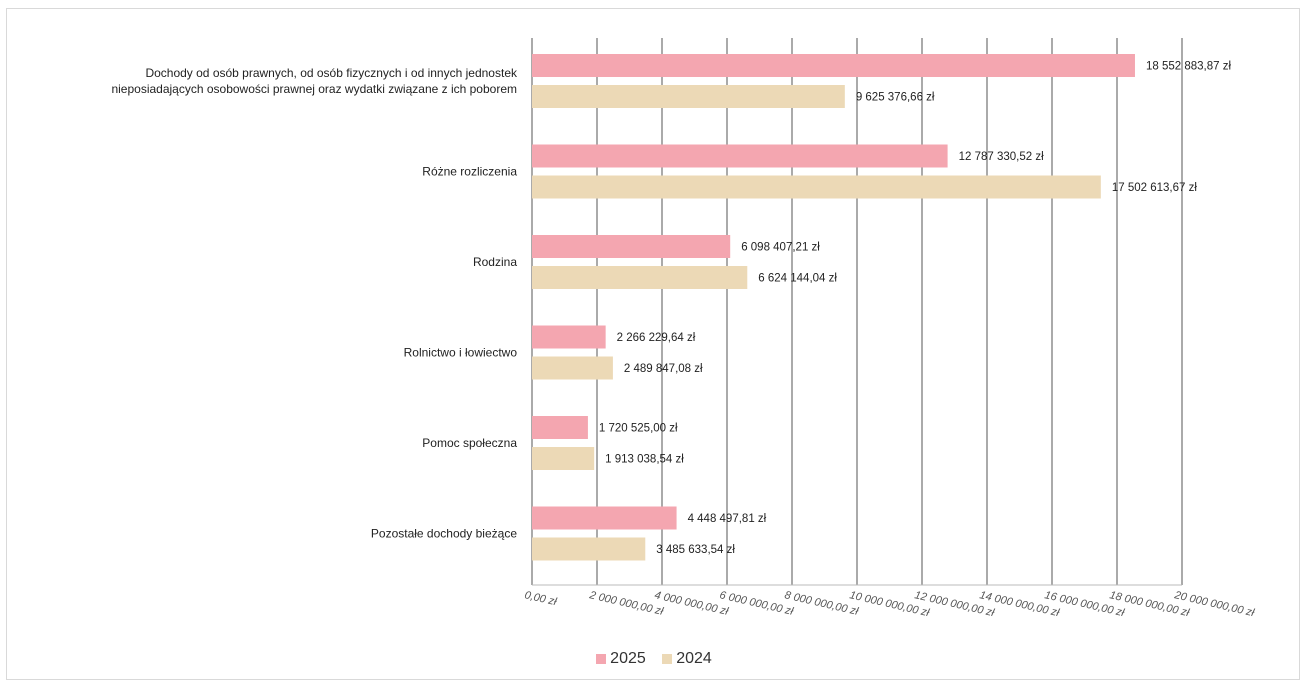 The image size is (1308, 686). Describe the element at coordinates (1188, 67) in the screenshot. I see `data-label: 18 552 883,87 zł` at that location.